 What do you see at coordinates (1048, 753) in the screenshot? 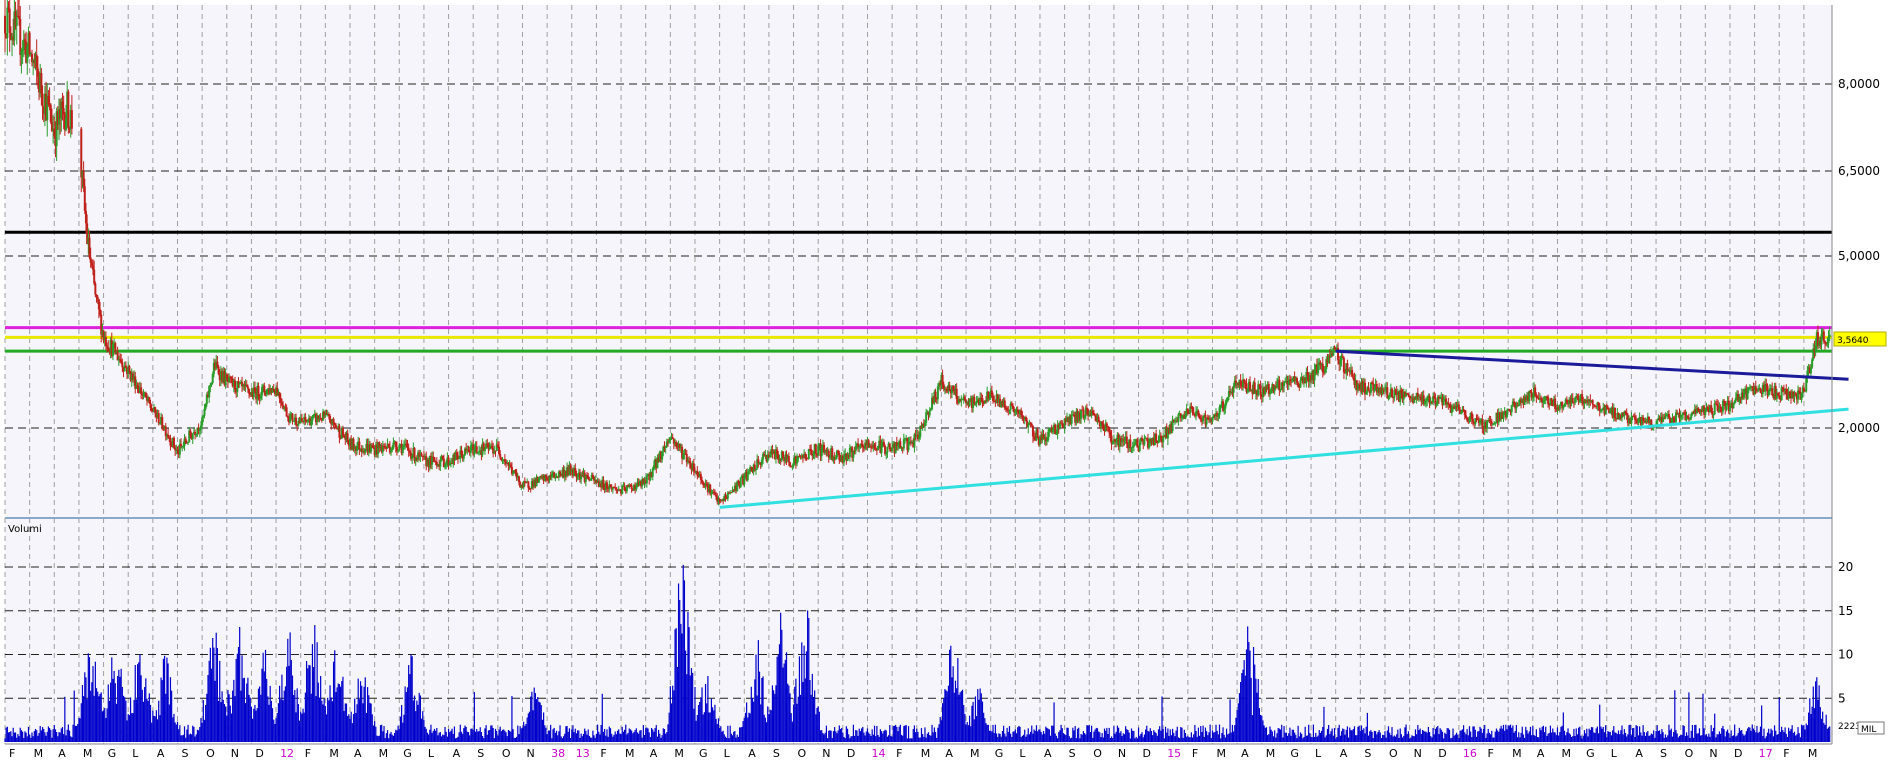
I see `month-tick-label: A` at bounding box center [1048, 753].